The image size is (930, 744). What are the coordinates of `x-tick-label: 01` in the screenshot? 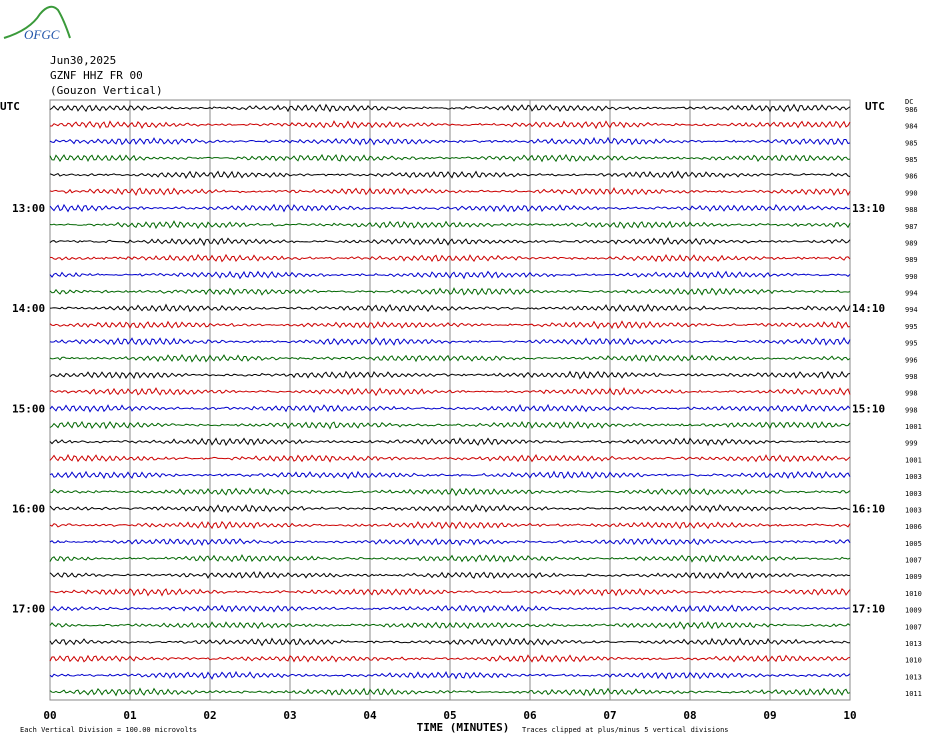 It's located at (130, 715).